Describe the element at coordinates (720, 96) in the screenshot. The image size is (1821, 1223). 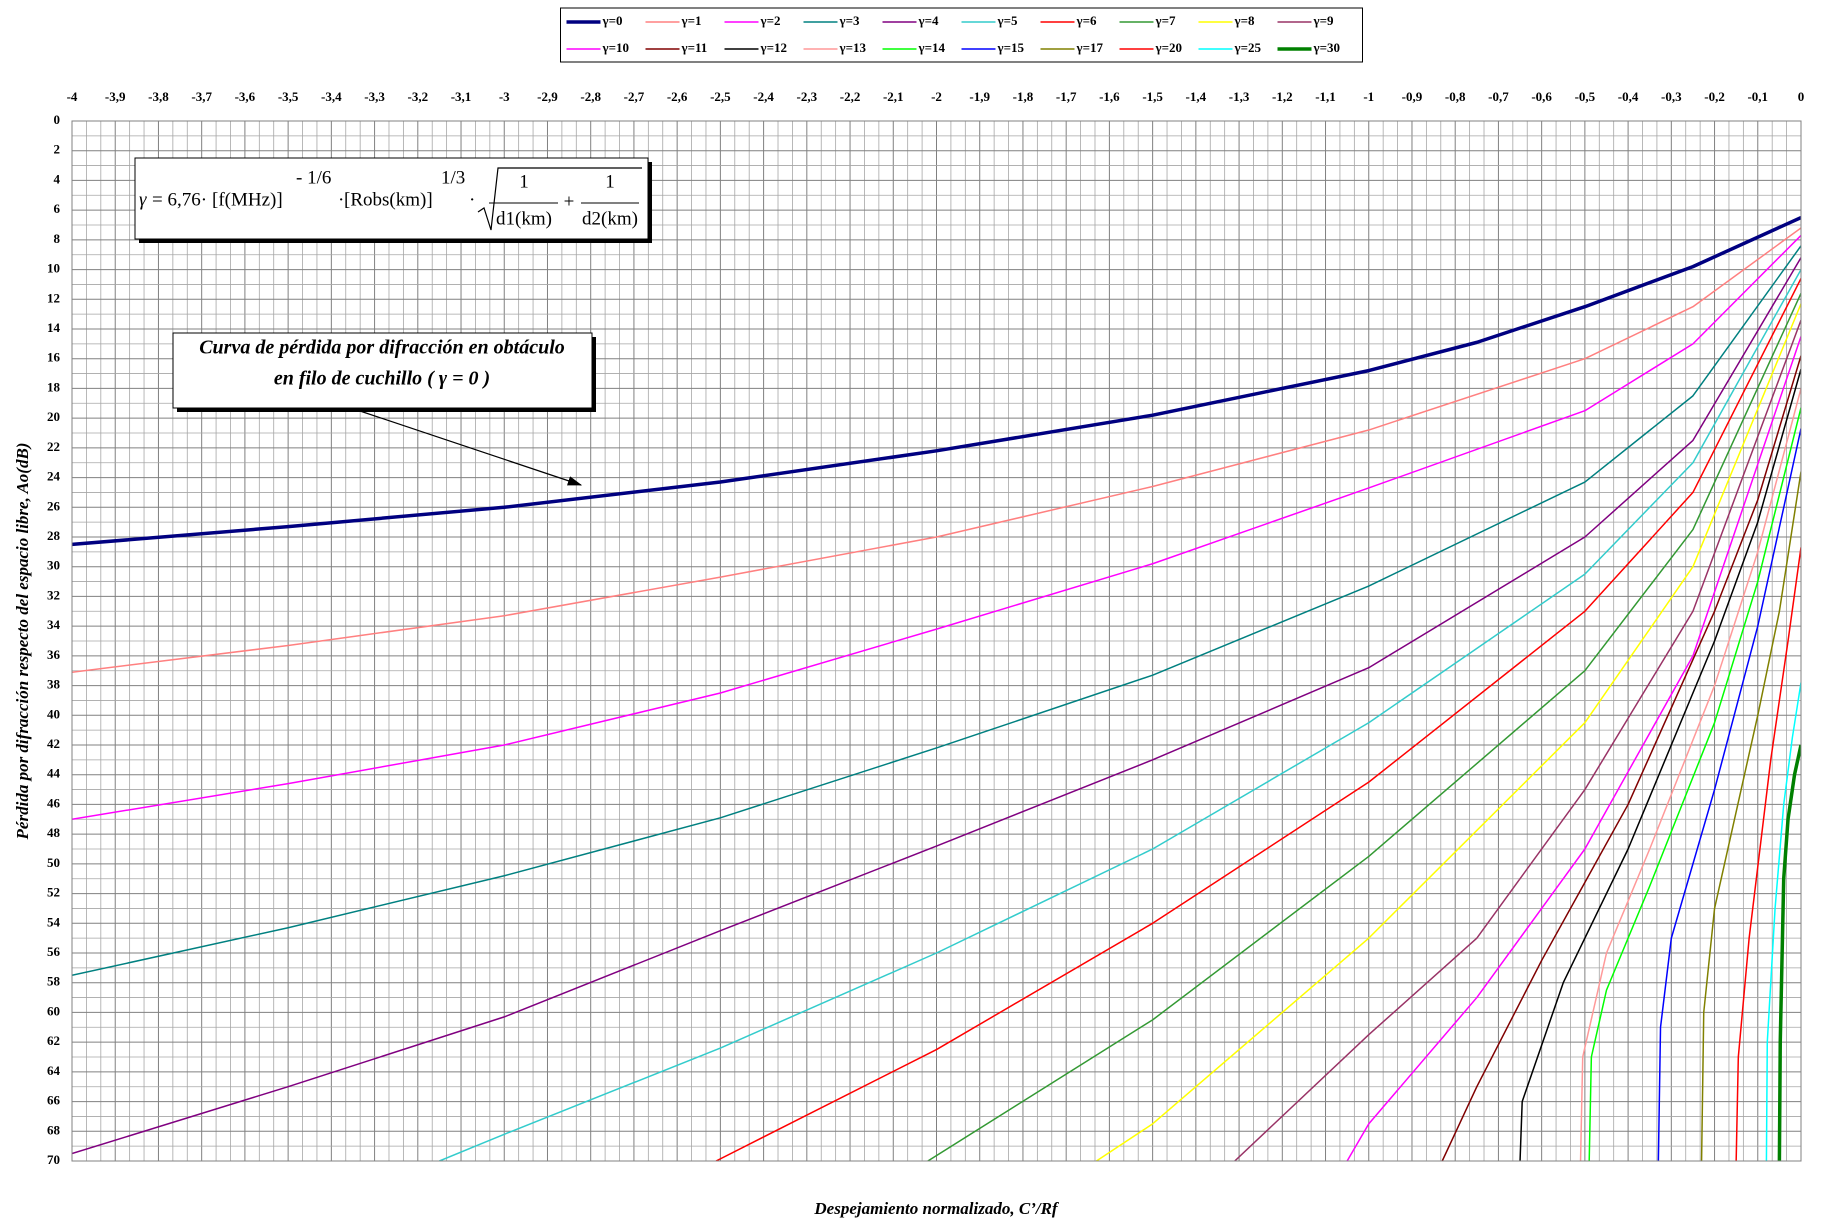
I see `x-tick-label: -2,5` at that location.